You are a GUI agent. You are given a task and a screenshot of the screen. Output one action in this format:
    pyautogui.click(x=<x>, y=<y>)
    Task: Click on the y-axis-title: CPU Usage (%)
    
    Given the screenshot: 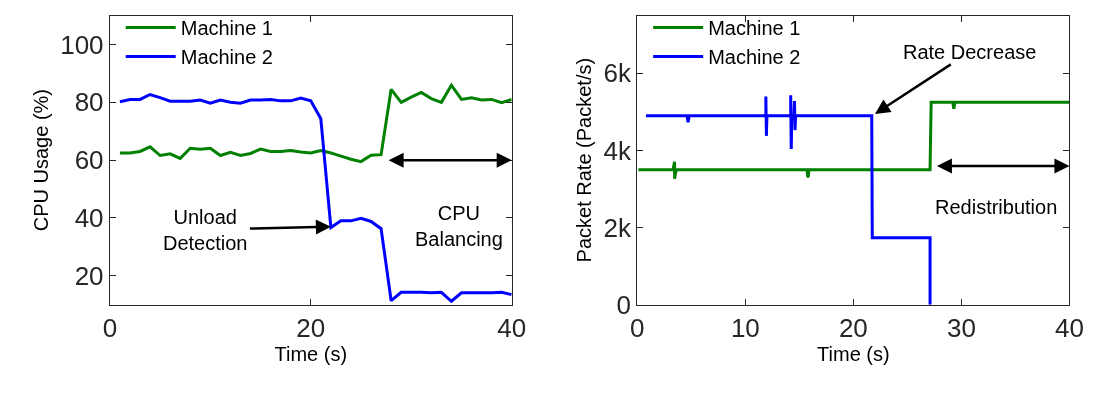 What is the action you would take?
    pyautogui.click(x=40, y=160)
    